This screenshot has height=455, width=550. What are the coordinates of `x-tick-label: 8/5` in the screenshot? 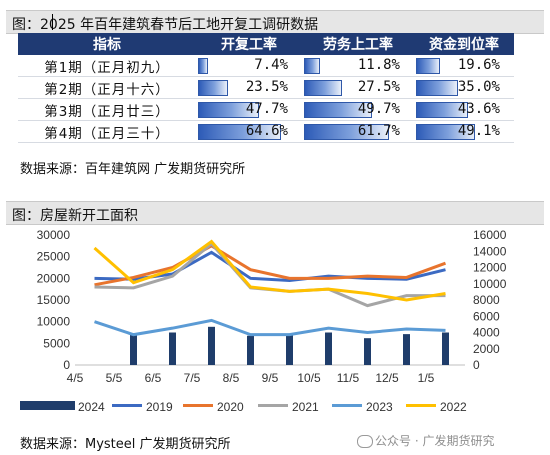 It's located at (231, 378).